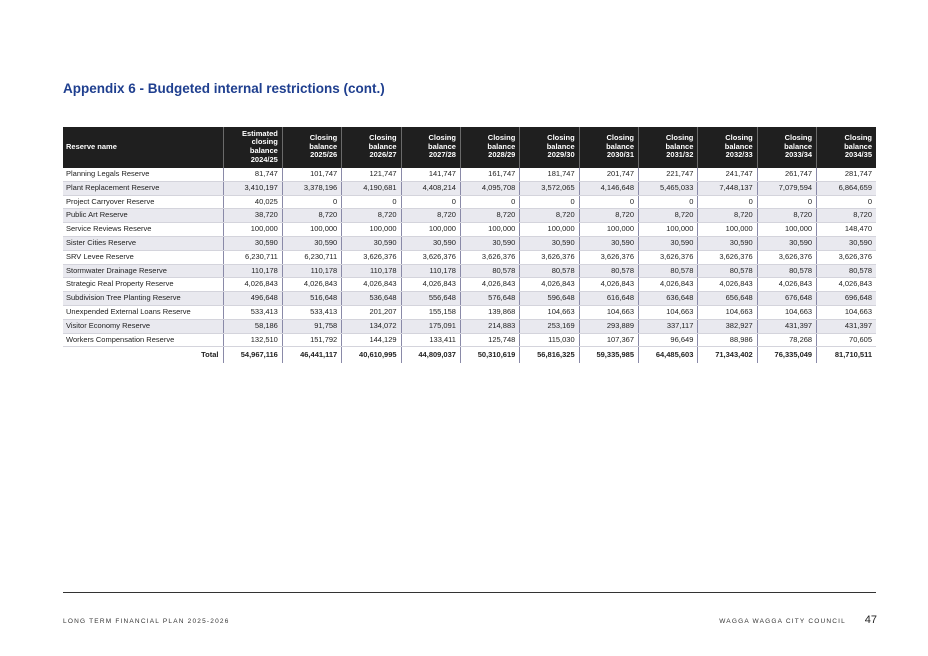 This screenshot has height=656, width=928. What do you see at coordinates (870, 620) in the screenshot?
I see `page-number: 47` at bounding box center [870, 620].